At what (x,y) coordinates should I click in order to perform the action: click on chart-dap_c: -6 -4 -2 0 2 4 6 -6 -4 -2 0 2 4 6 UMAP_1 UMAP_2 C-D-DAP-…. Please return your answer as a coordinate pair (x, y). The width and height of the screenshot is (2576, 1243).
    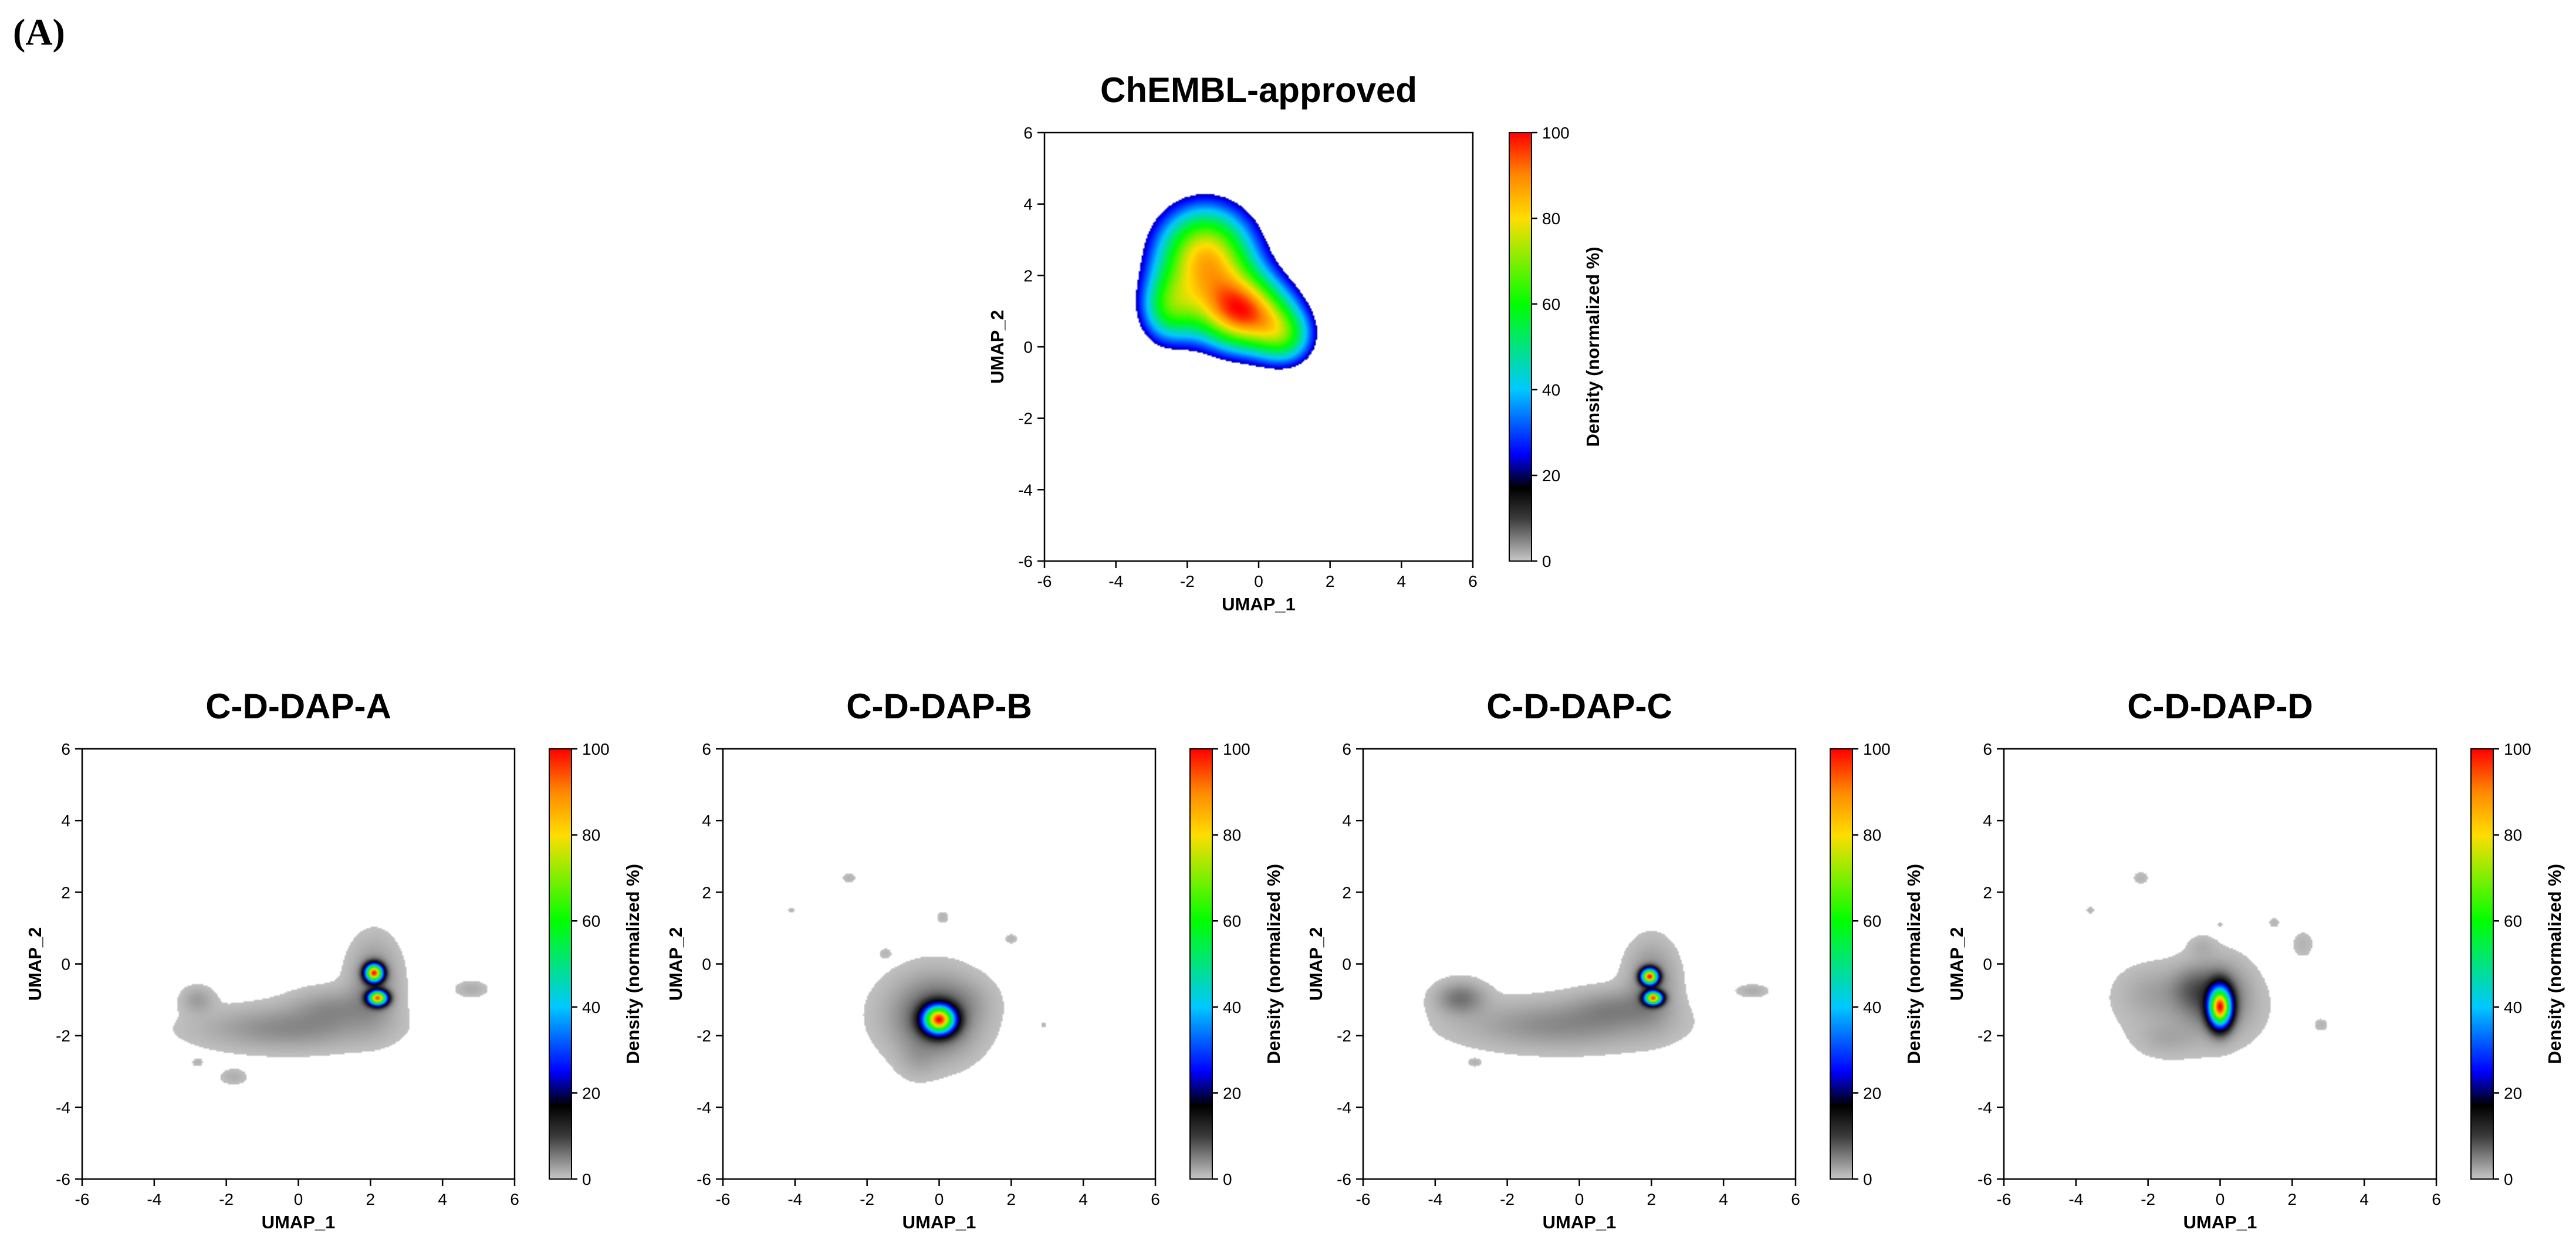
    Looking at the image, I should click on (1615, 959).